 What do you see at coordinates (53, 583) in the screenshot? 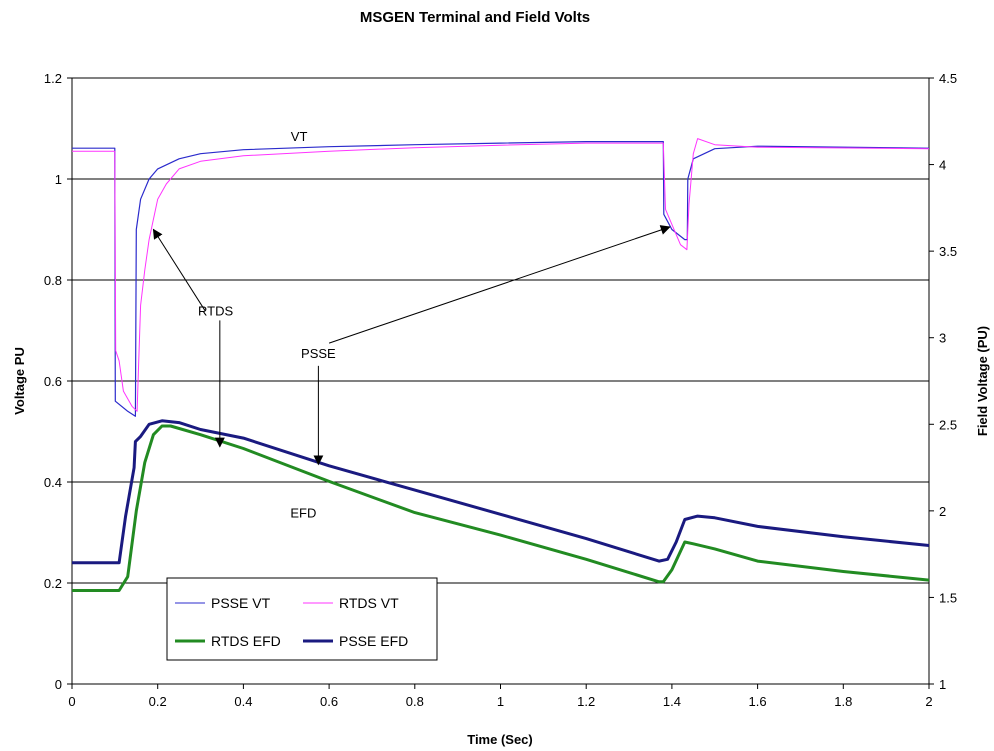
I see `y-tick-label: 0.2` at bounding box center [53, 583].